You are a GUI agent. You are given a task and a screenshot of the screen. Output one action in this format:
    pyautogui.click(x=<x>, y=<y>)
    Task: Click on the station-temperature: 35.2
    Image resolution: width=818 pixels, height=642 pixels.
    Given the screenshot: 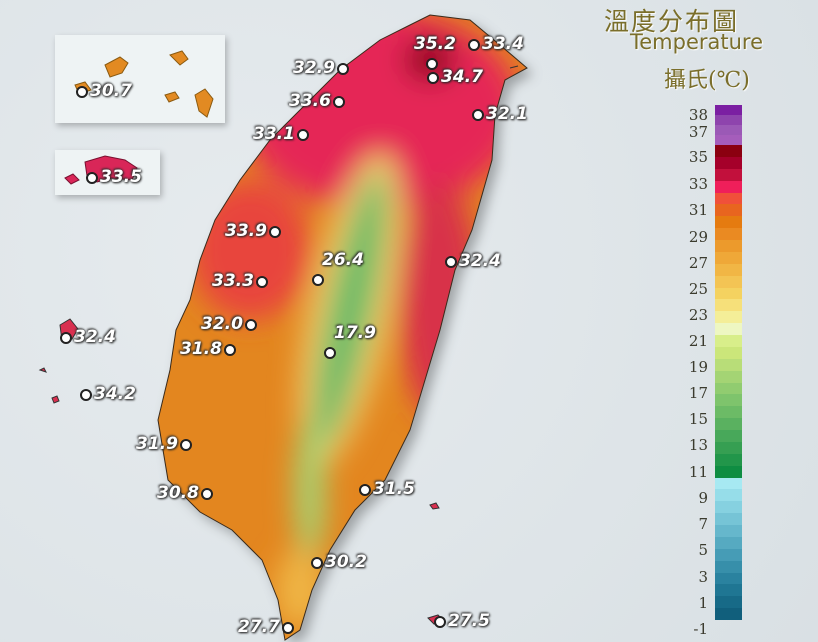 What is the action you would take?
    pyautogui.click(x=435, y=44)
    